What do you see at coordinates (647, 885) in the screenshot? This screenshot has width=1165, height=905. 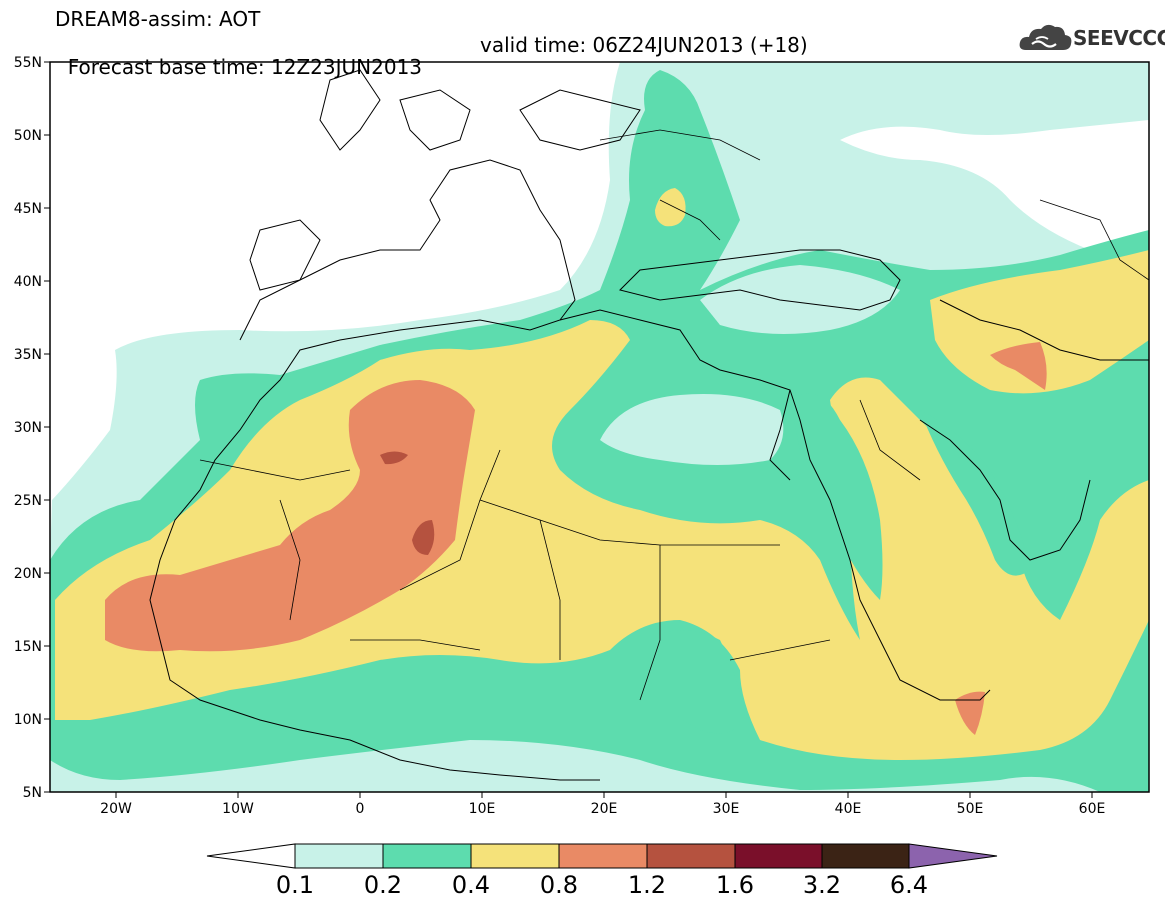 I see `colorbar-label: 1.2` at bounding box center [647, 885].